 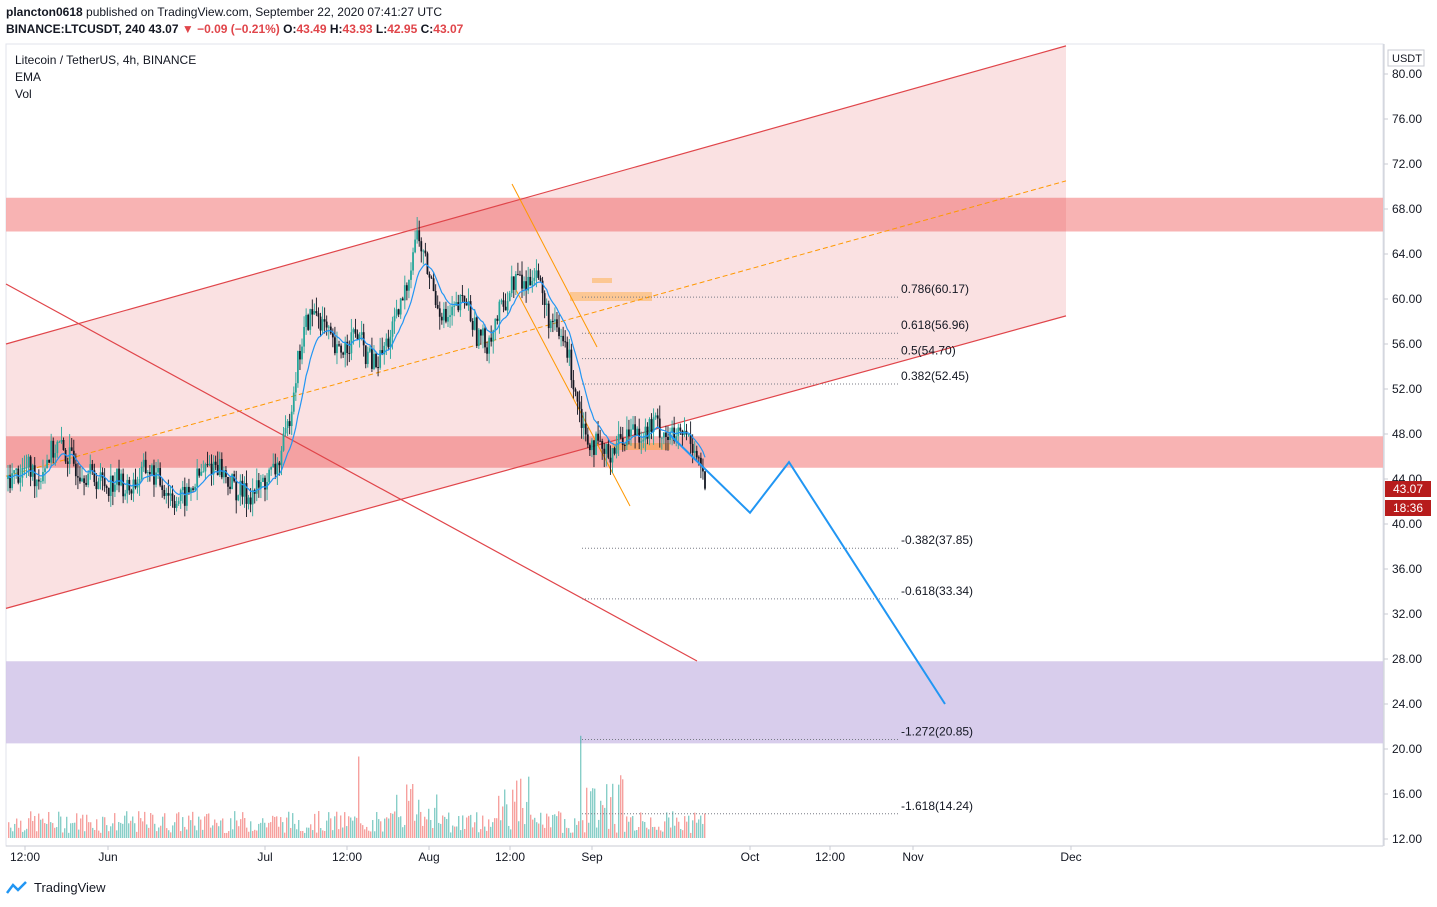 I want to click on fib-label: -1.618(14.24), so click(x=937, y=806).